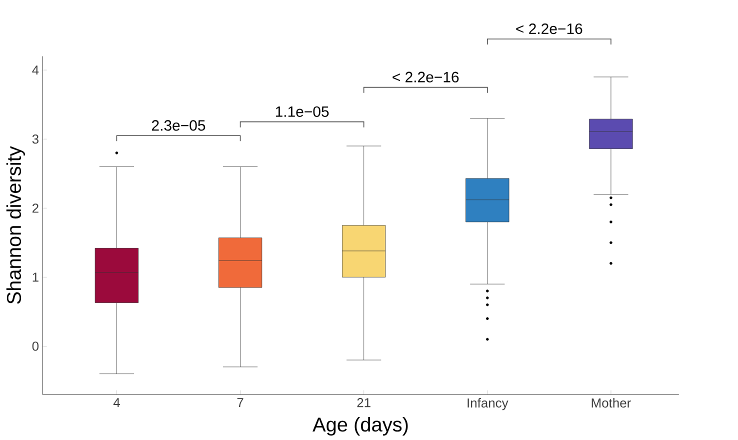 The height and width of the screenshot is (440, 738). What do you see at coordinates (240, 402) in the screenshot?
I see `x-tick-label: 7` at bounding box center [240, 402].